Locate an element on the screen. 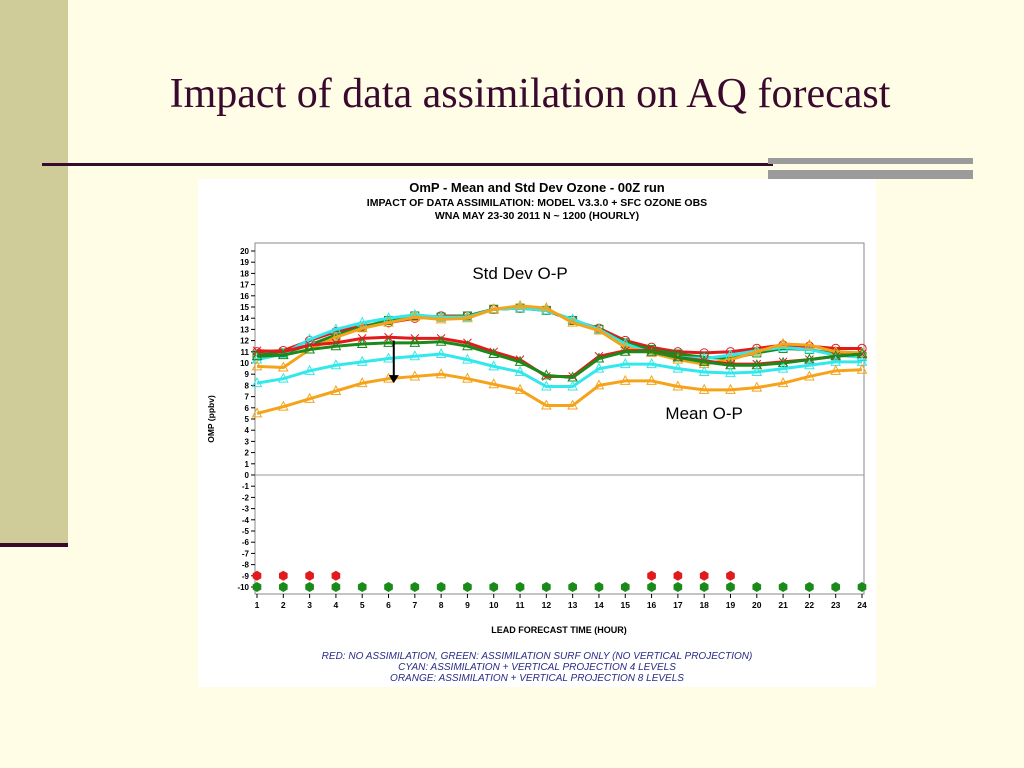 The height and width of the screenshot is (768, 1024). arrow-head is located at coordinates (393, 379).